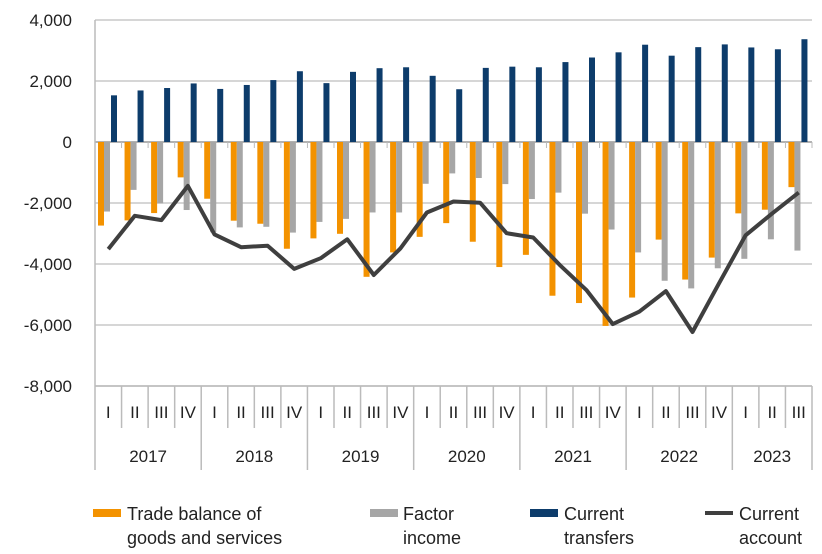 Image resolution: width=822 pixels, height=554 pixels. What do you see at coordinates (204, 526) in the screenshot?
I see `legend-label-0: Trade balance of goods and services` at bounding box center [204, 526].